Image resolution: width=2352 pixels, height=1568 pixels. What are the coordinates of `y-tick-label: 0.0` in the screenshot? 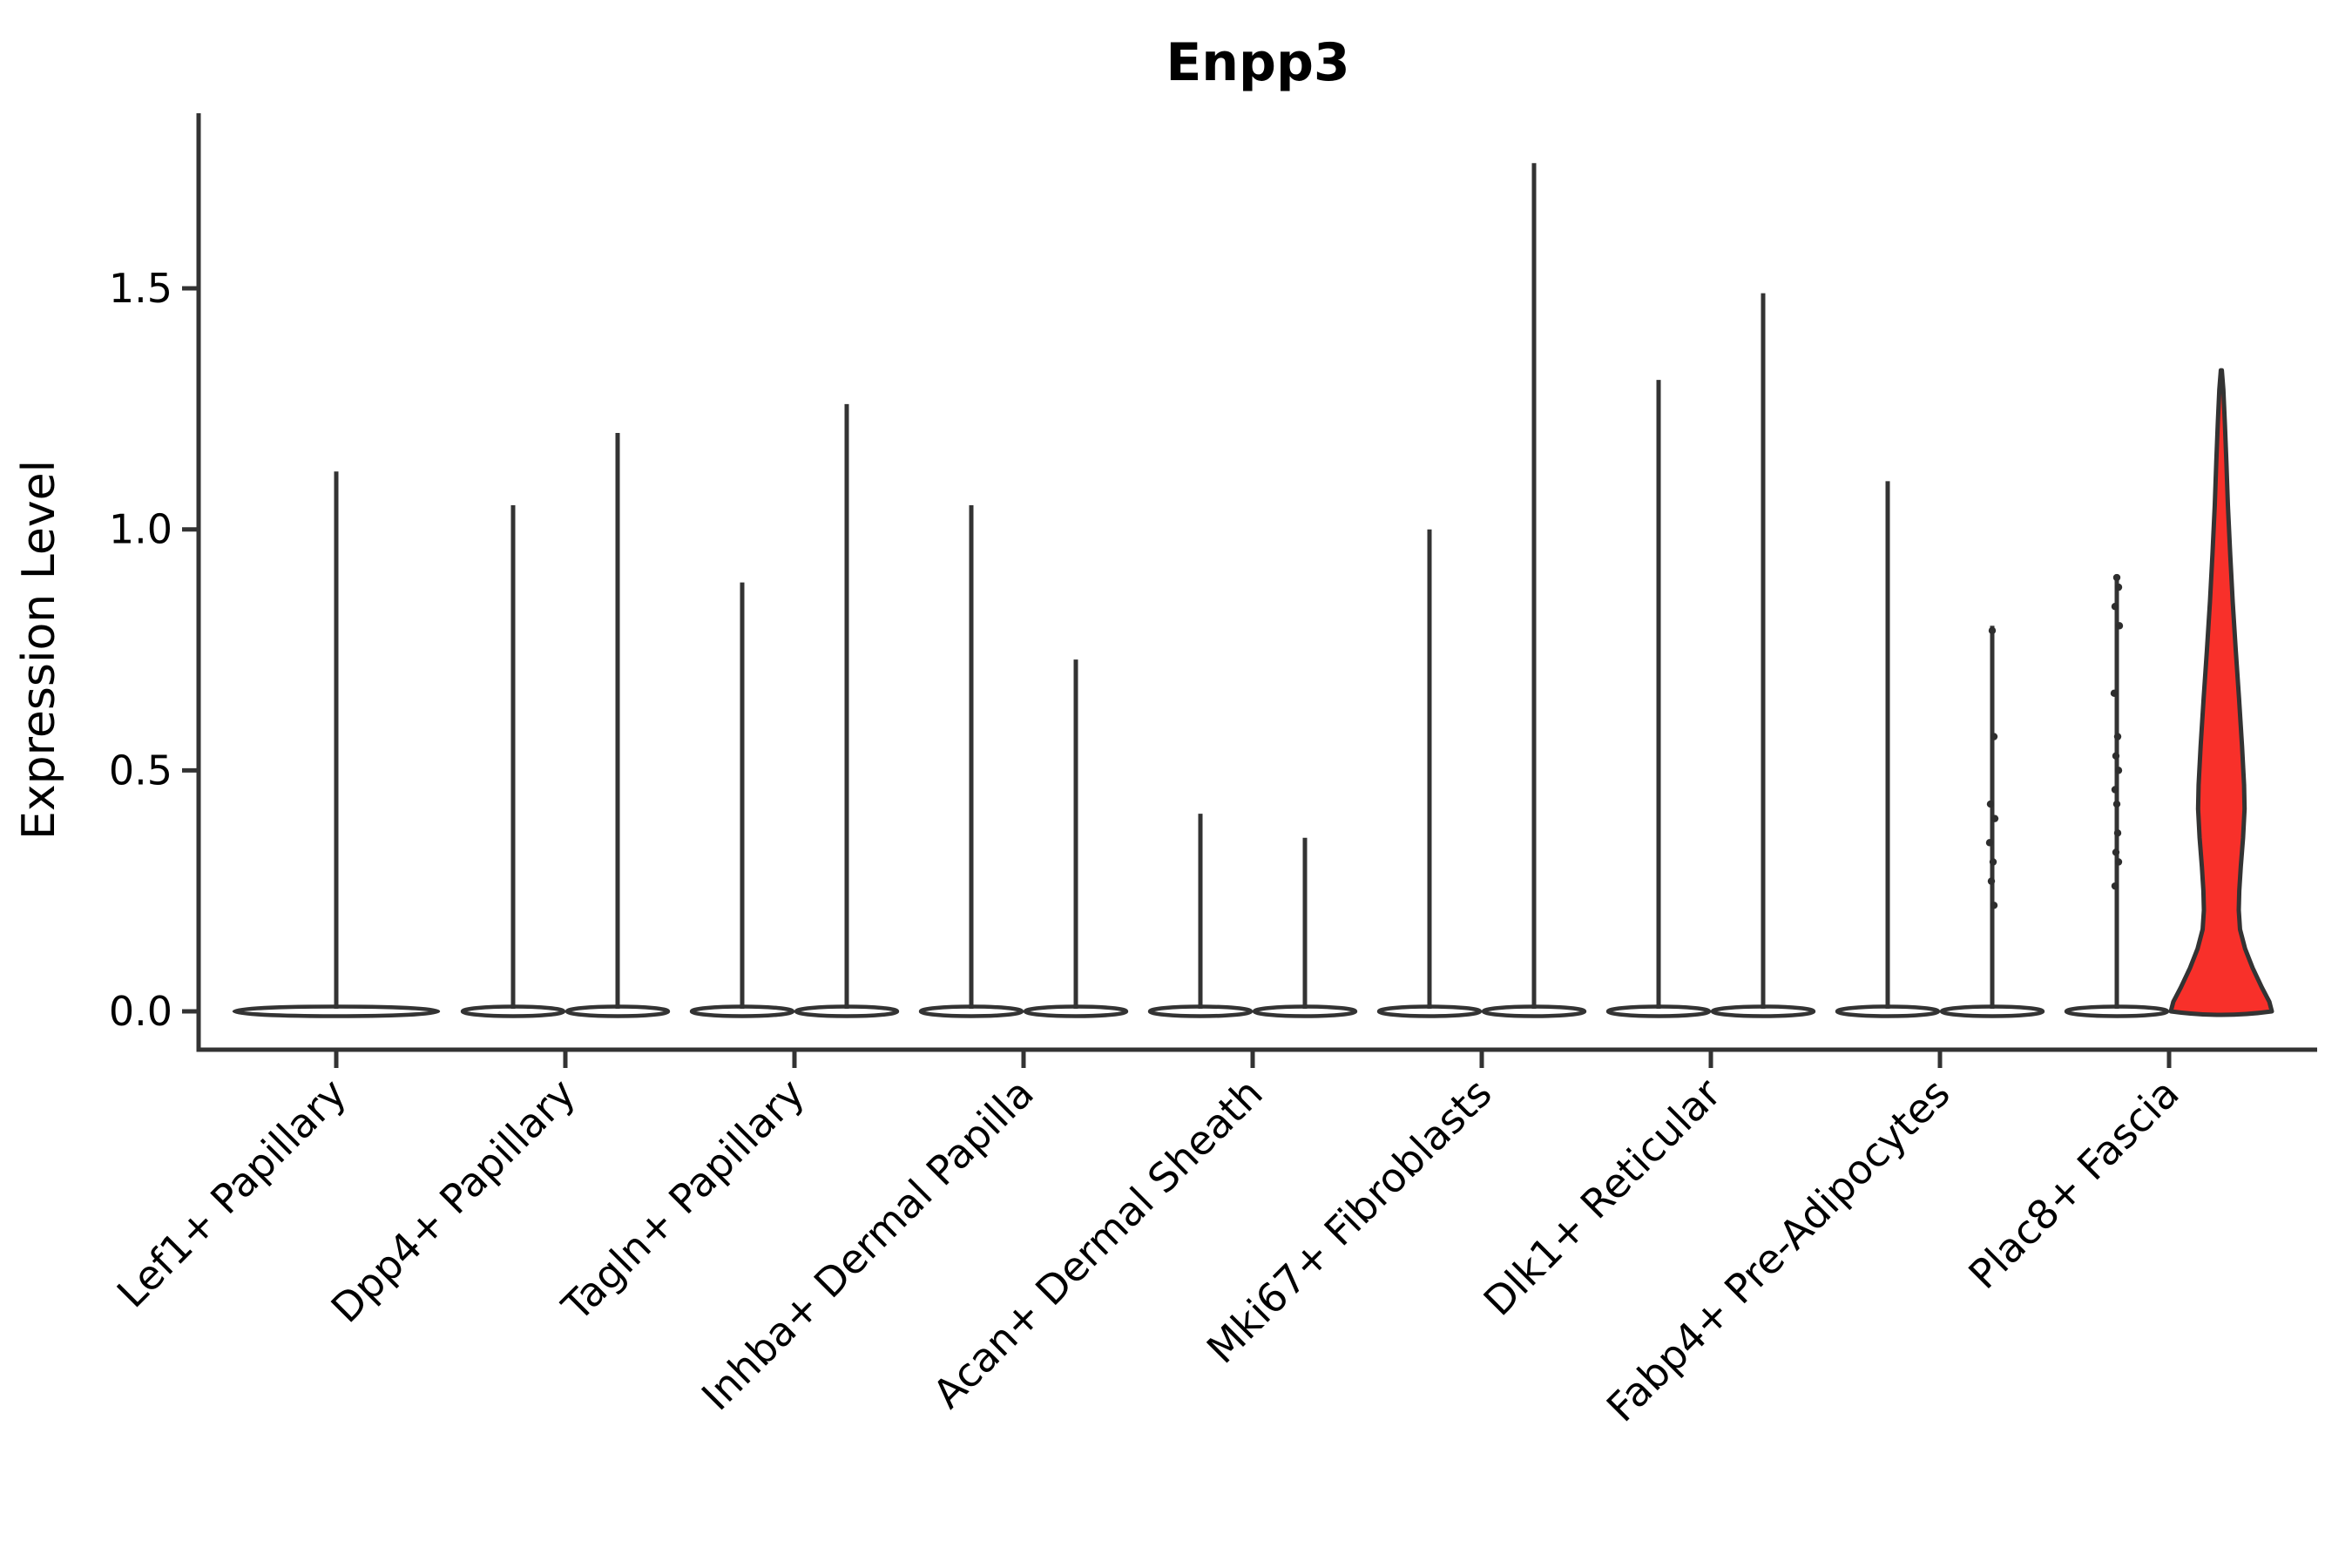 It's located at (140, 1012).